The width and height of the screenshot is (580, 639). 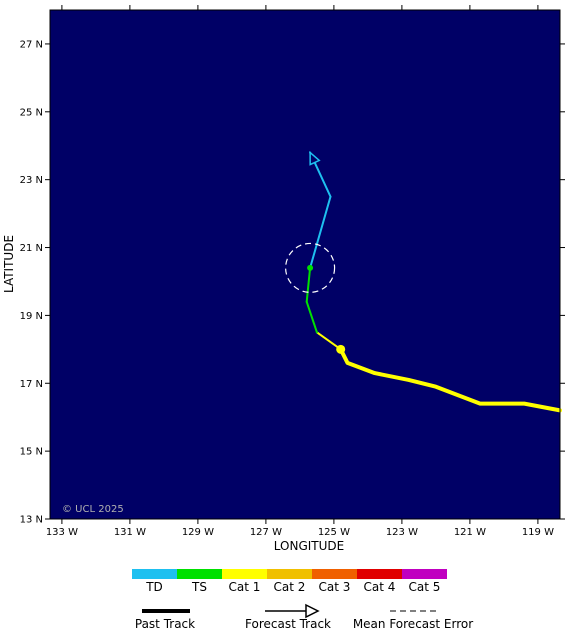 I want to click on x-axis-title: LONGITUDE, so click(x=309, y=546).